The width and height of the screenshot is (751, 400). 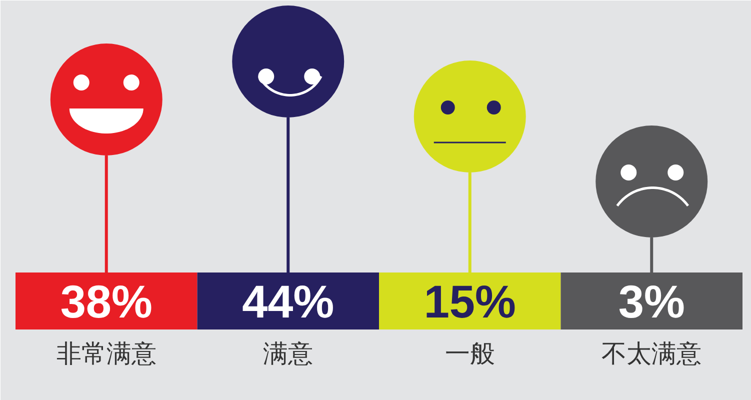 I want to click on data-label: 38%, so click(x=106, y=302).